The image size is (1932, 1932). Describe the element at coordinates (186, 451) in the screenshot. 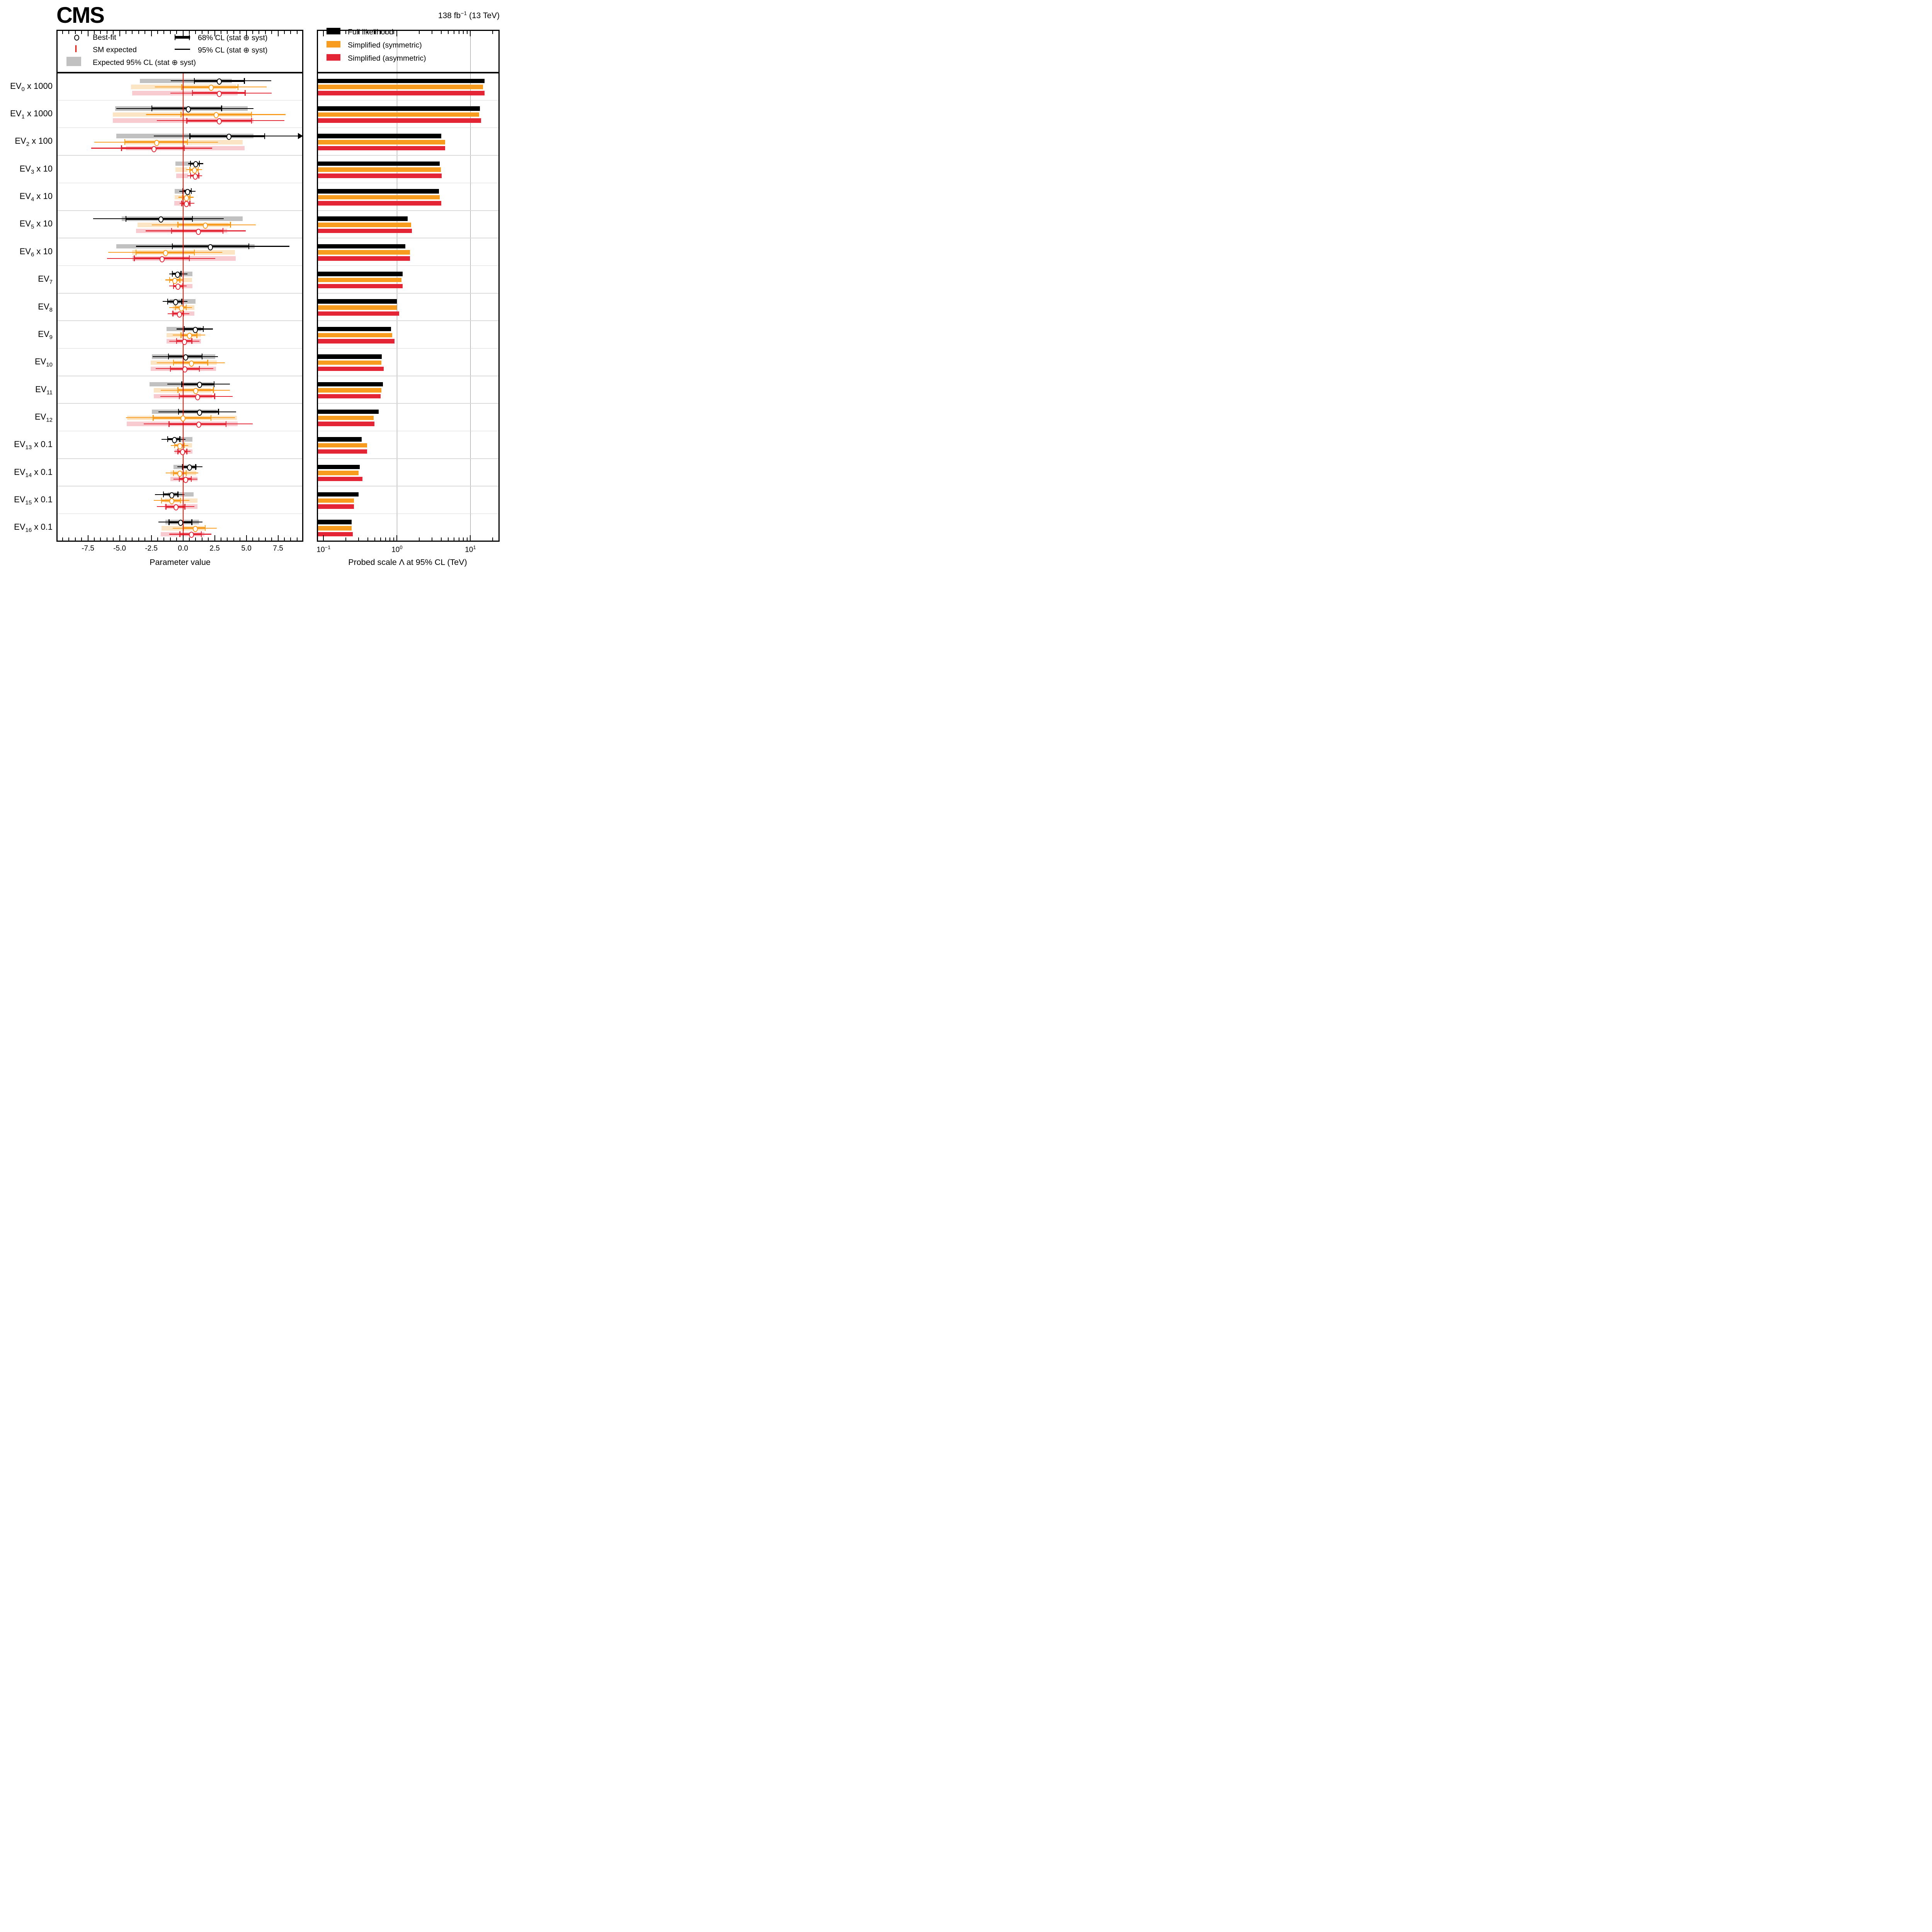

I see `ev13-asym-68cl-cap-high` at that location.